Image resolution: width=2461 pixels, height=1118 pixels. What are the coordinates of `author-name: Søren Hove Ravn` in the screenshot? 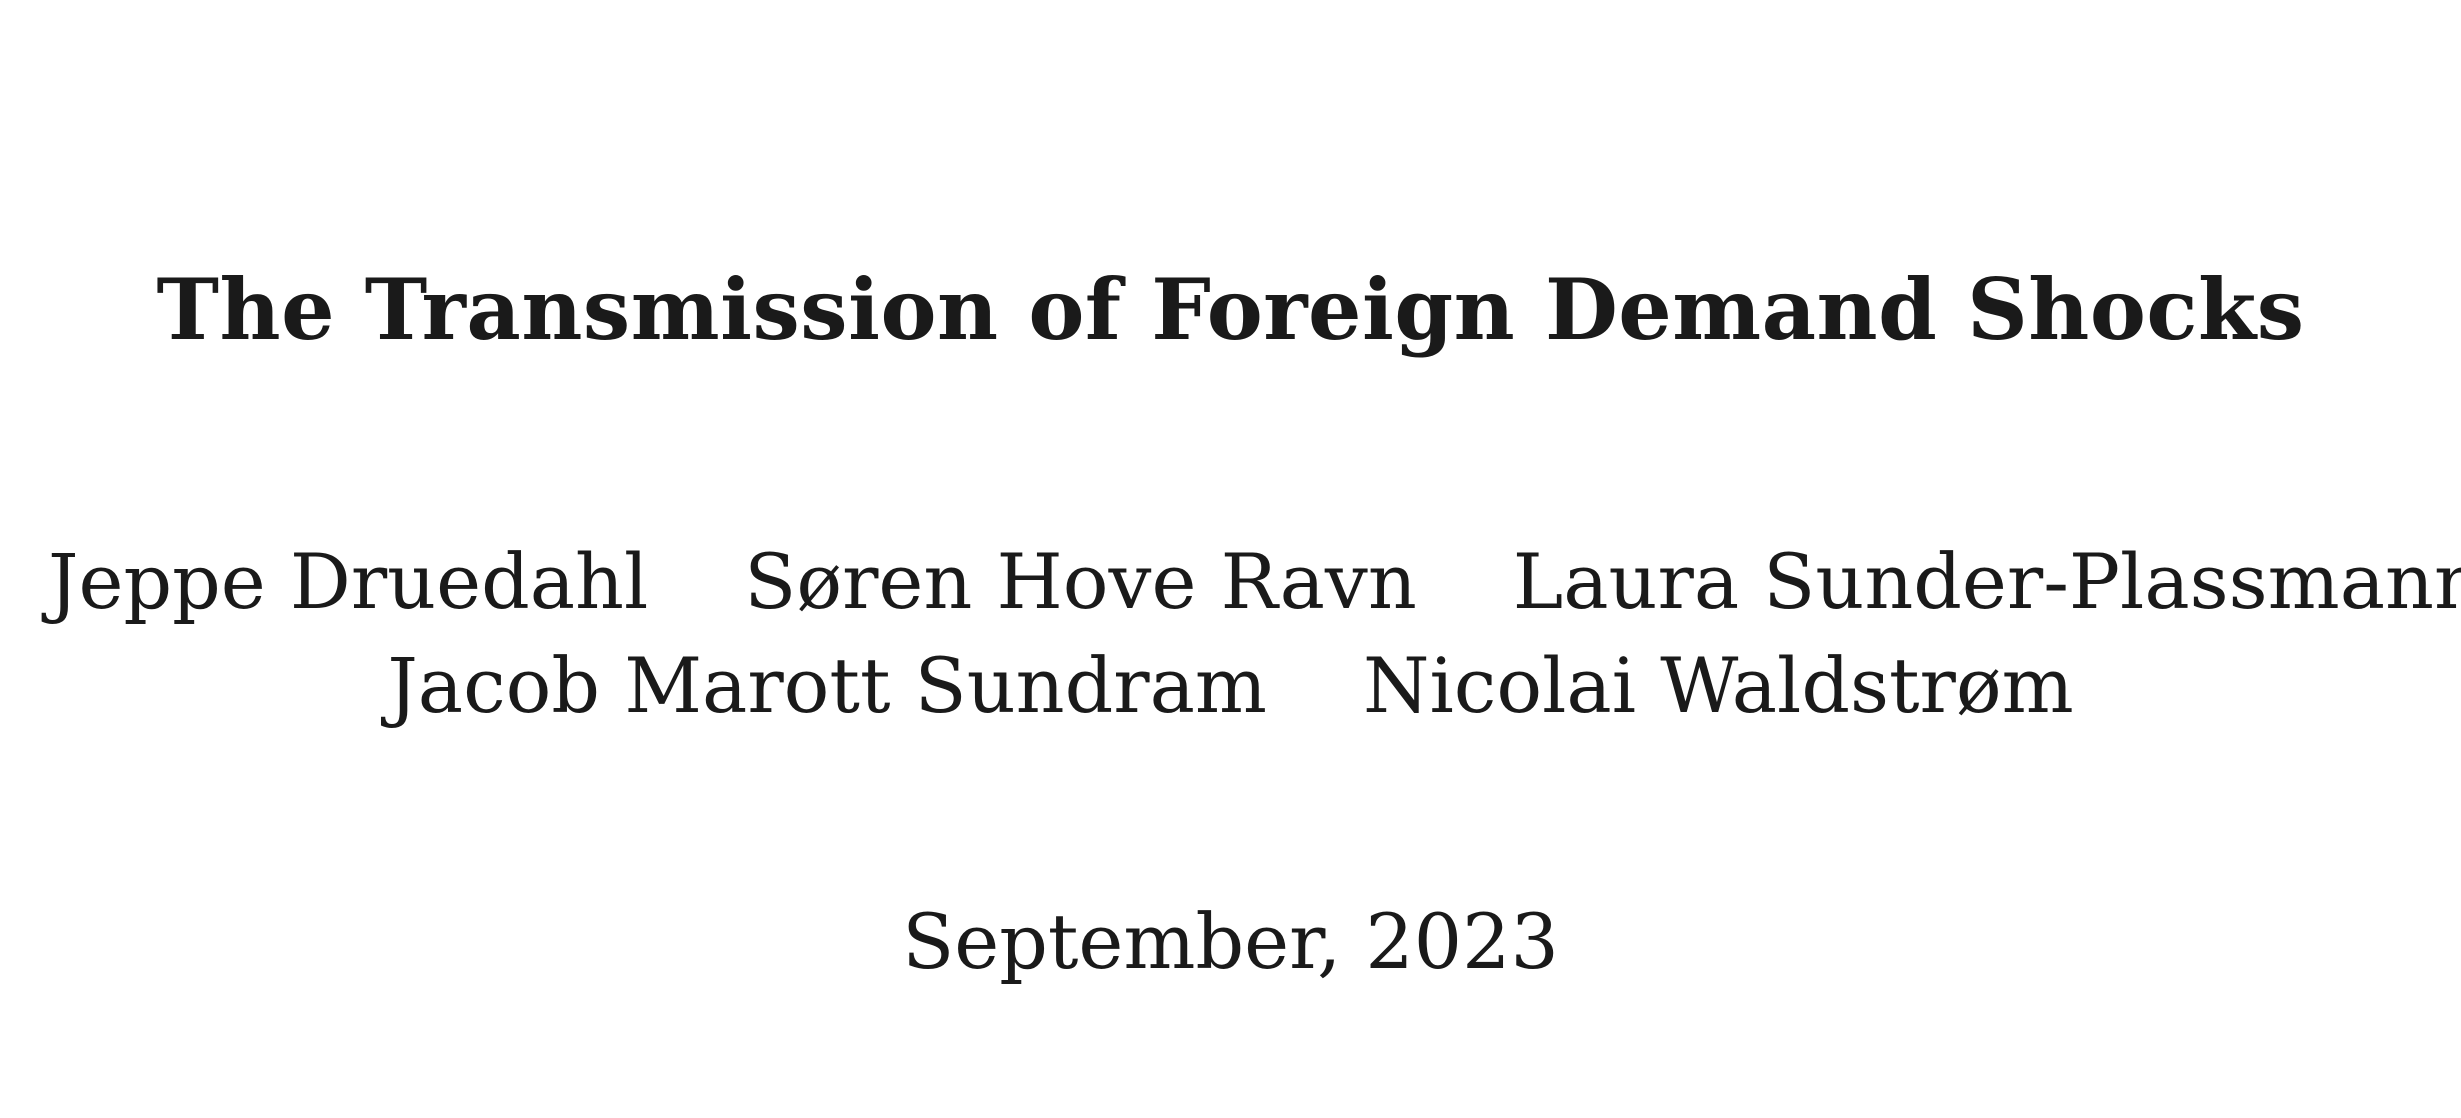 It's located at (1080, 581).